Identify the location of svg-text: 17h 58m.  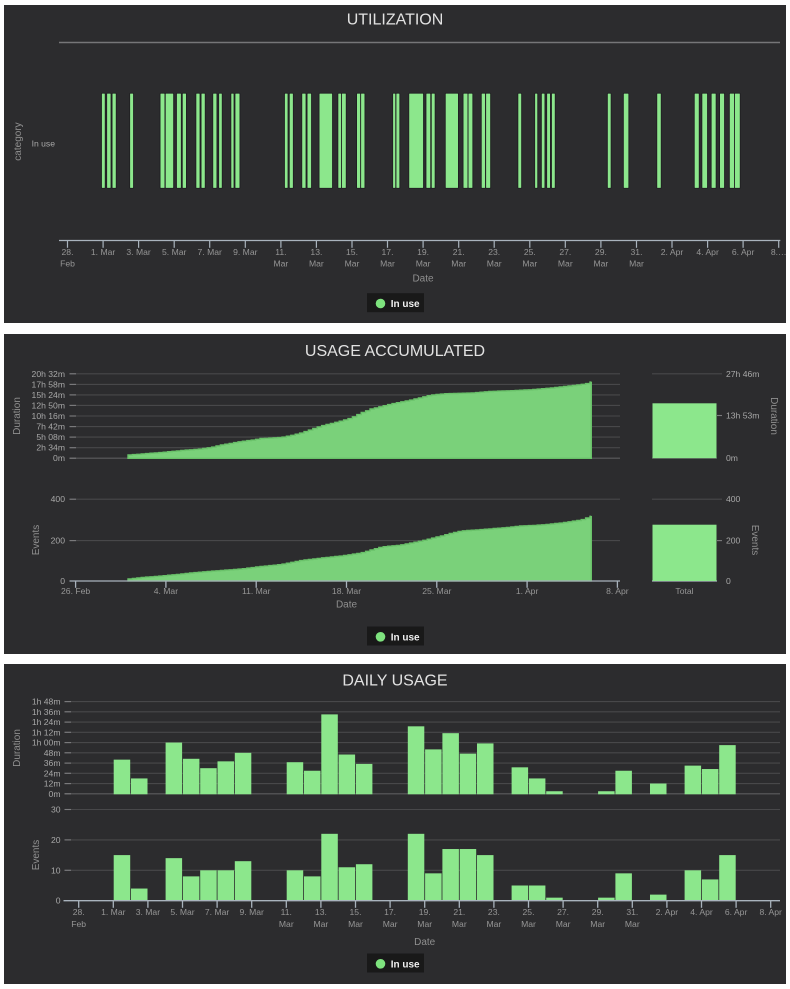
(48, 384).